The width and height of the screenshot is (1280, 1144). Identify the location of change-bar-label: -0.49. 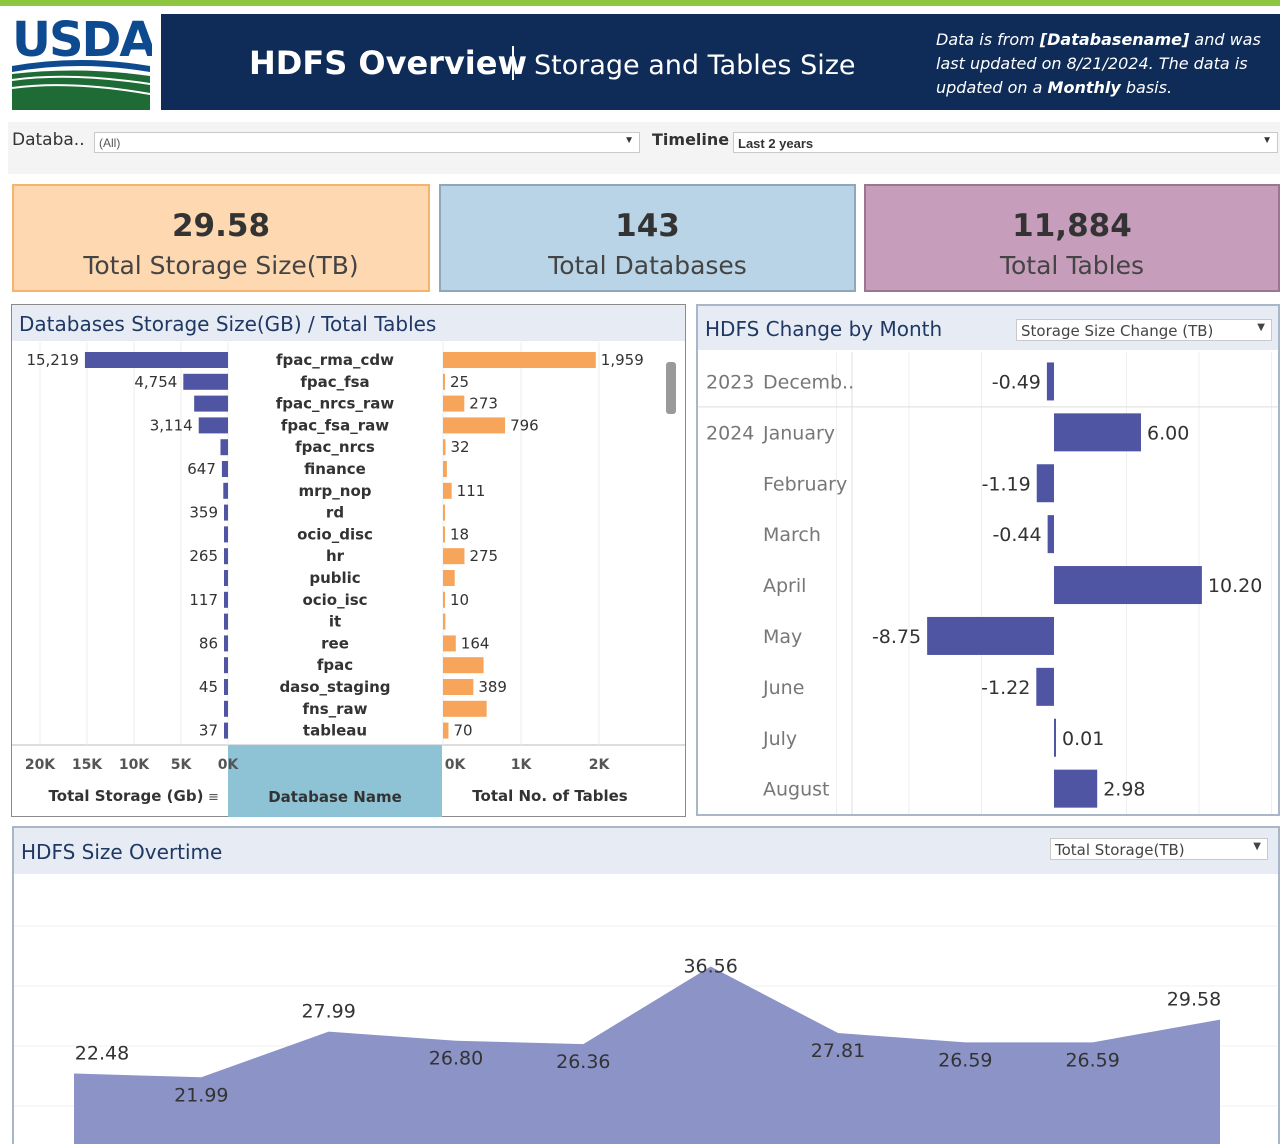
(1016, 382).